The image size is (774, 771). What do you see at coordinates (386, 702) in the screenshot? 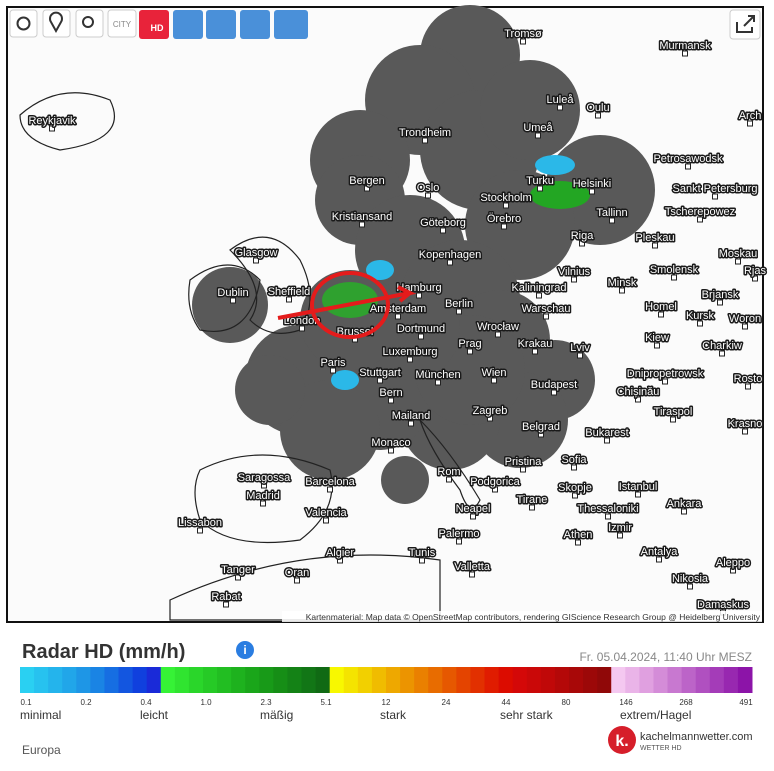
I see `scale-tick-label: 12` at bounding box center [386, 702].